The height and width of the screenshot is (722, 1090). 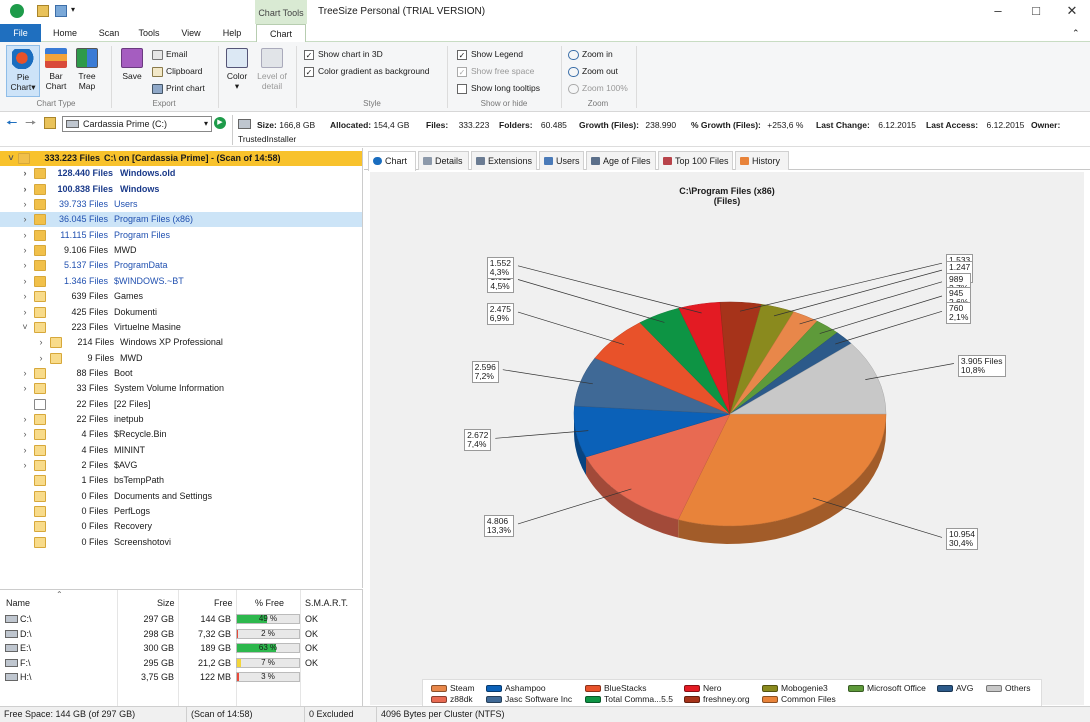 What do you see at coordinates (181, 281) in the screenshot?
I see `tree-row: › 1.346 Files $WINDOWS.~BT` at bounding box center [181, 281].